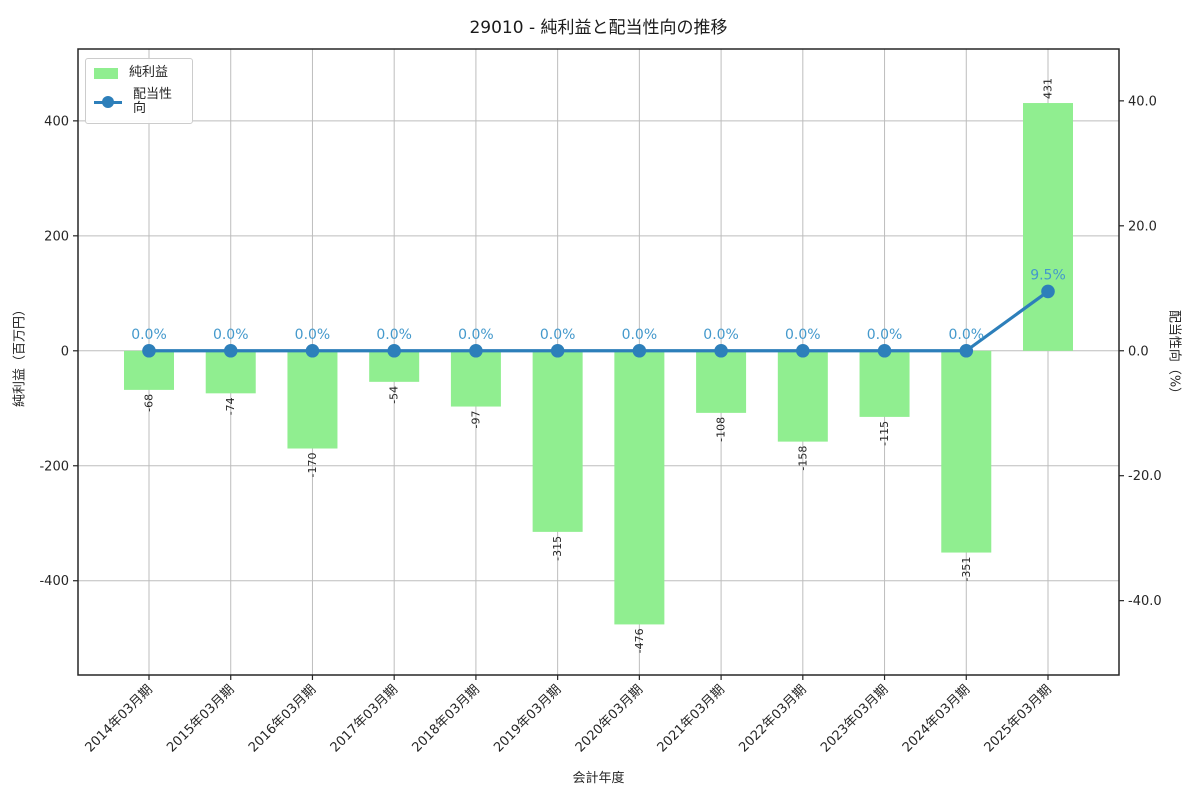 The image size is (1200, 800). Describe the element at coordinates (56, 236) in the screenshot. I see `left-tick-label: 200` at that location.